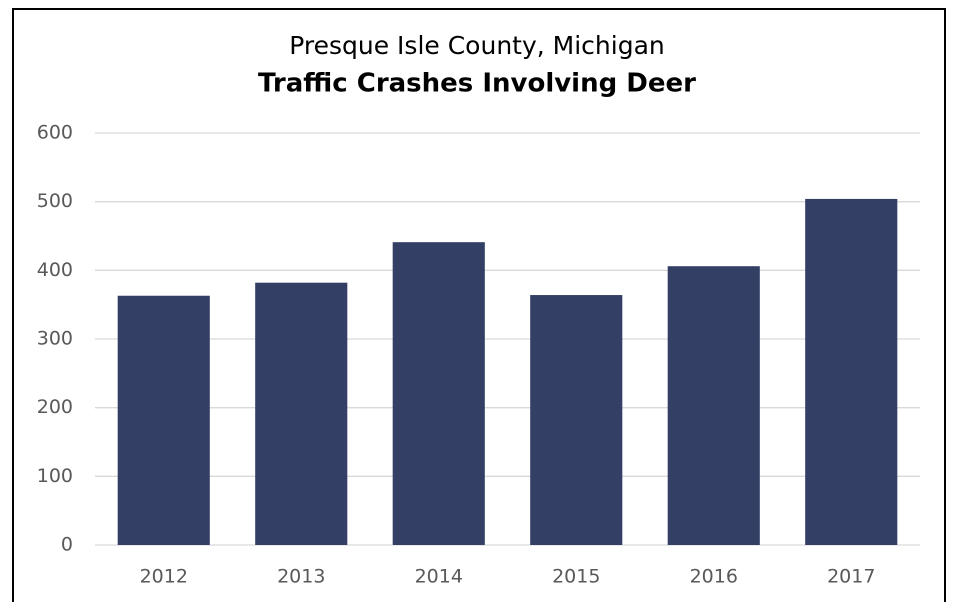 This screenshot has width=954, height=602. Describe the element at coordinates (851, 577) in the screenshot. I see `x-tick-label: 2017` at that location.